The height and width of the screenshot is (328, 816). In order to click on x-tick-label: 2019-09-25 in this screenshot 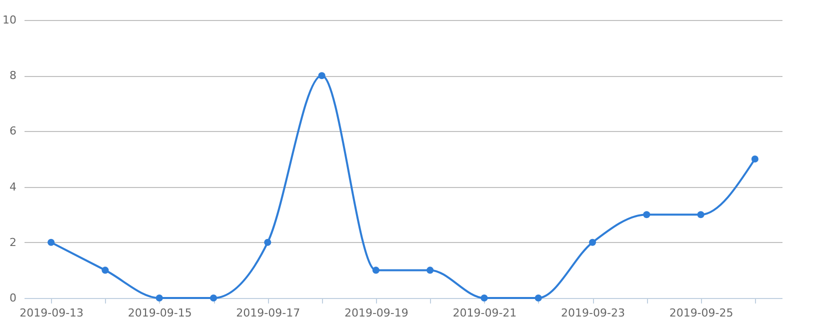, I will do `click(701, 313)`.